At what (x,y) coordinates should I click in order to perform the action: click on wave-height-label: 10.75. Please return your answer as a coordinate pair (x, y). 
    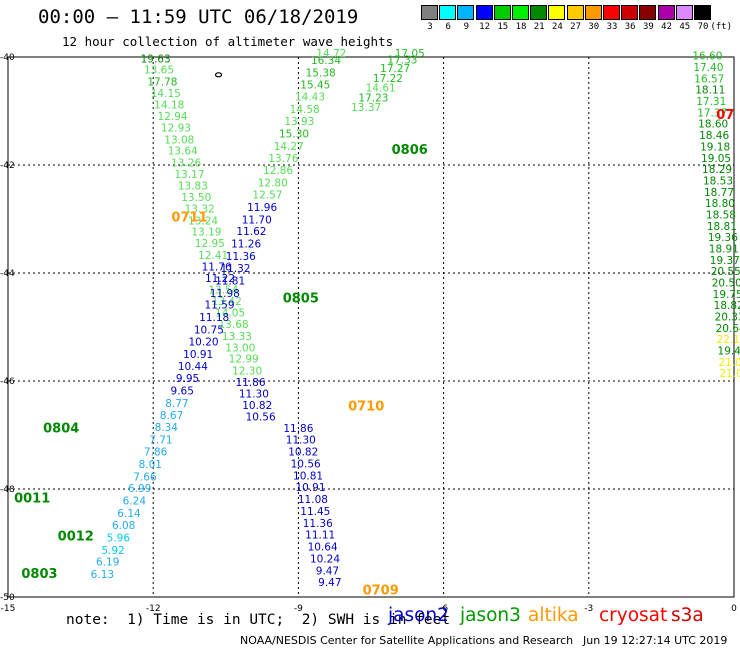
    Looking at the image, I should click on (209, 330).